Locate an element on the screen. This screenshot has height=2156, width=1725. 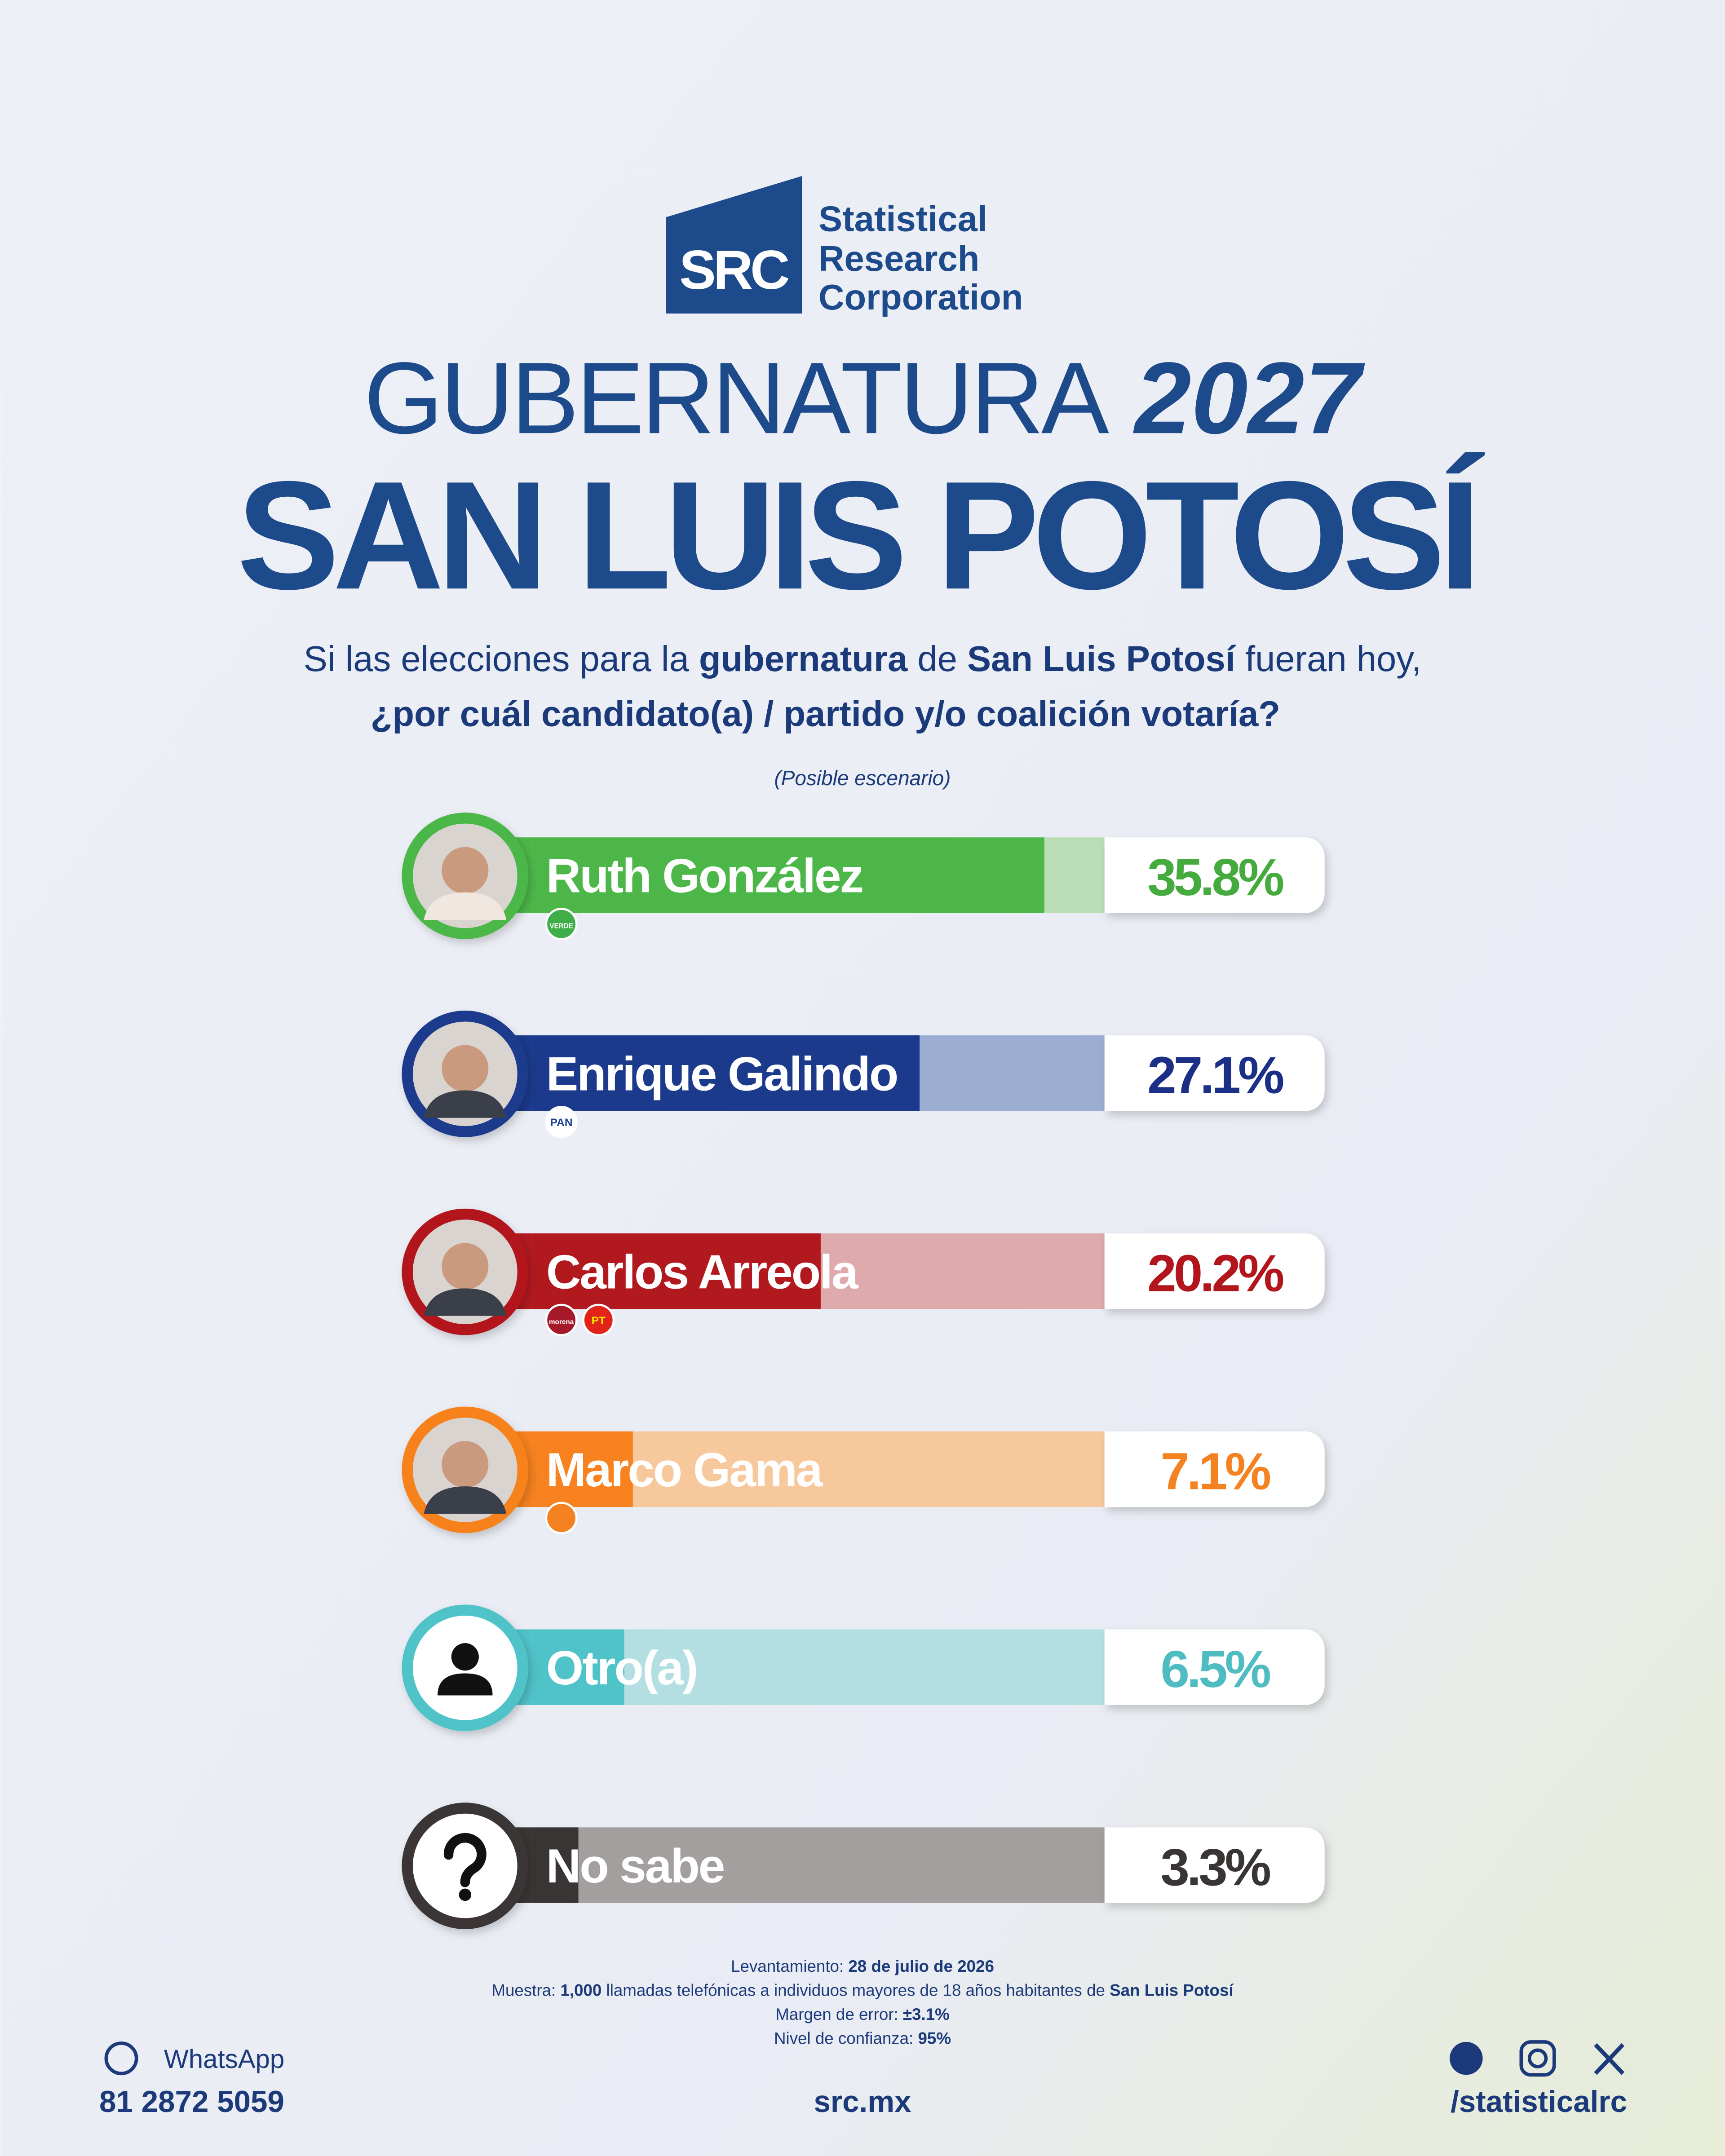
value-label: 27.1% is located at coordinates (1215, 1075).